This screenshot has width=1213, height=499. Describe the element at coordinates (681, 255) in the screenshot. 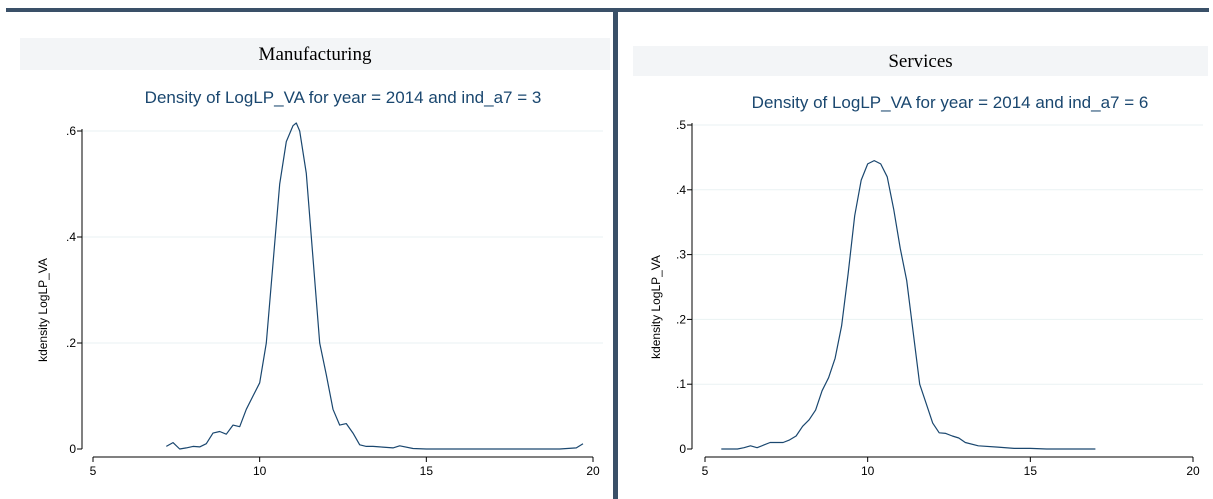

I see `y-tick-label: .3` at that location.